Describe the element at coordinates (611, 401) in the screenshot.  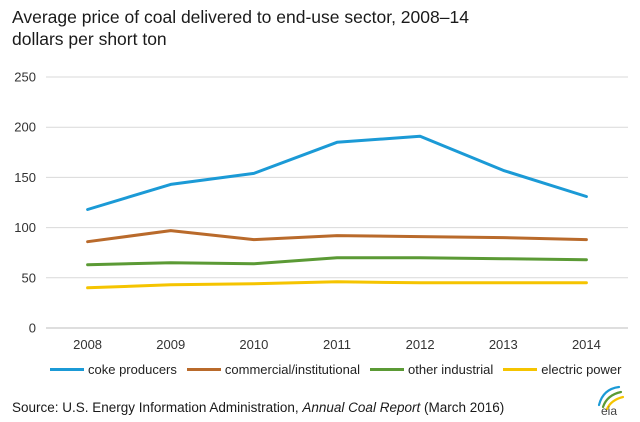
I see `eia-logo: eia` at that location.